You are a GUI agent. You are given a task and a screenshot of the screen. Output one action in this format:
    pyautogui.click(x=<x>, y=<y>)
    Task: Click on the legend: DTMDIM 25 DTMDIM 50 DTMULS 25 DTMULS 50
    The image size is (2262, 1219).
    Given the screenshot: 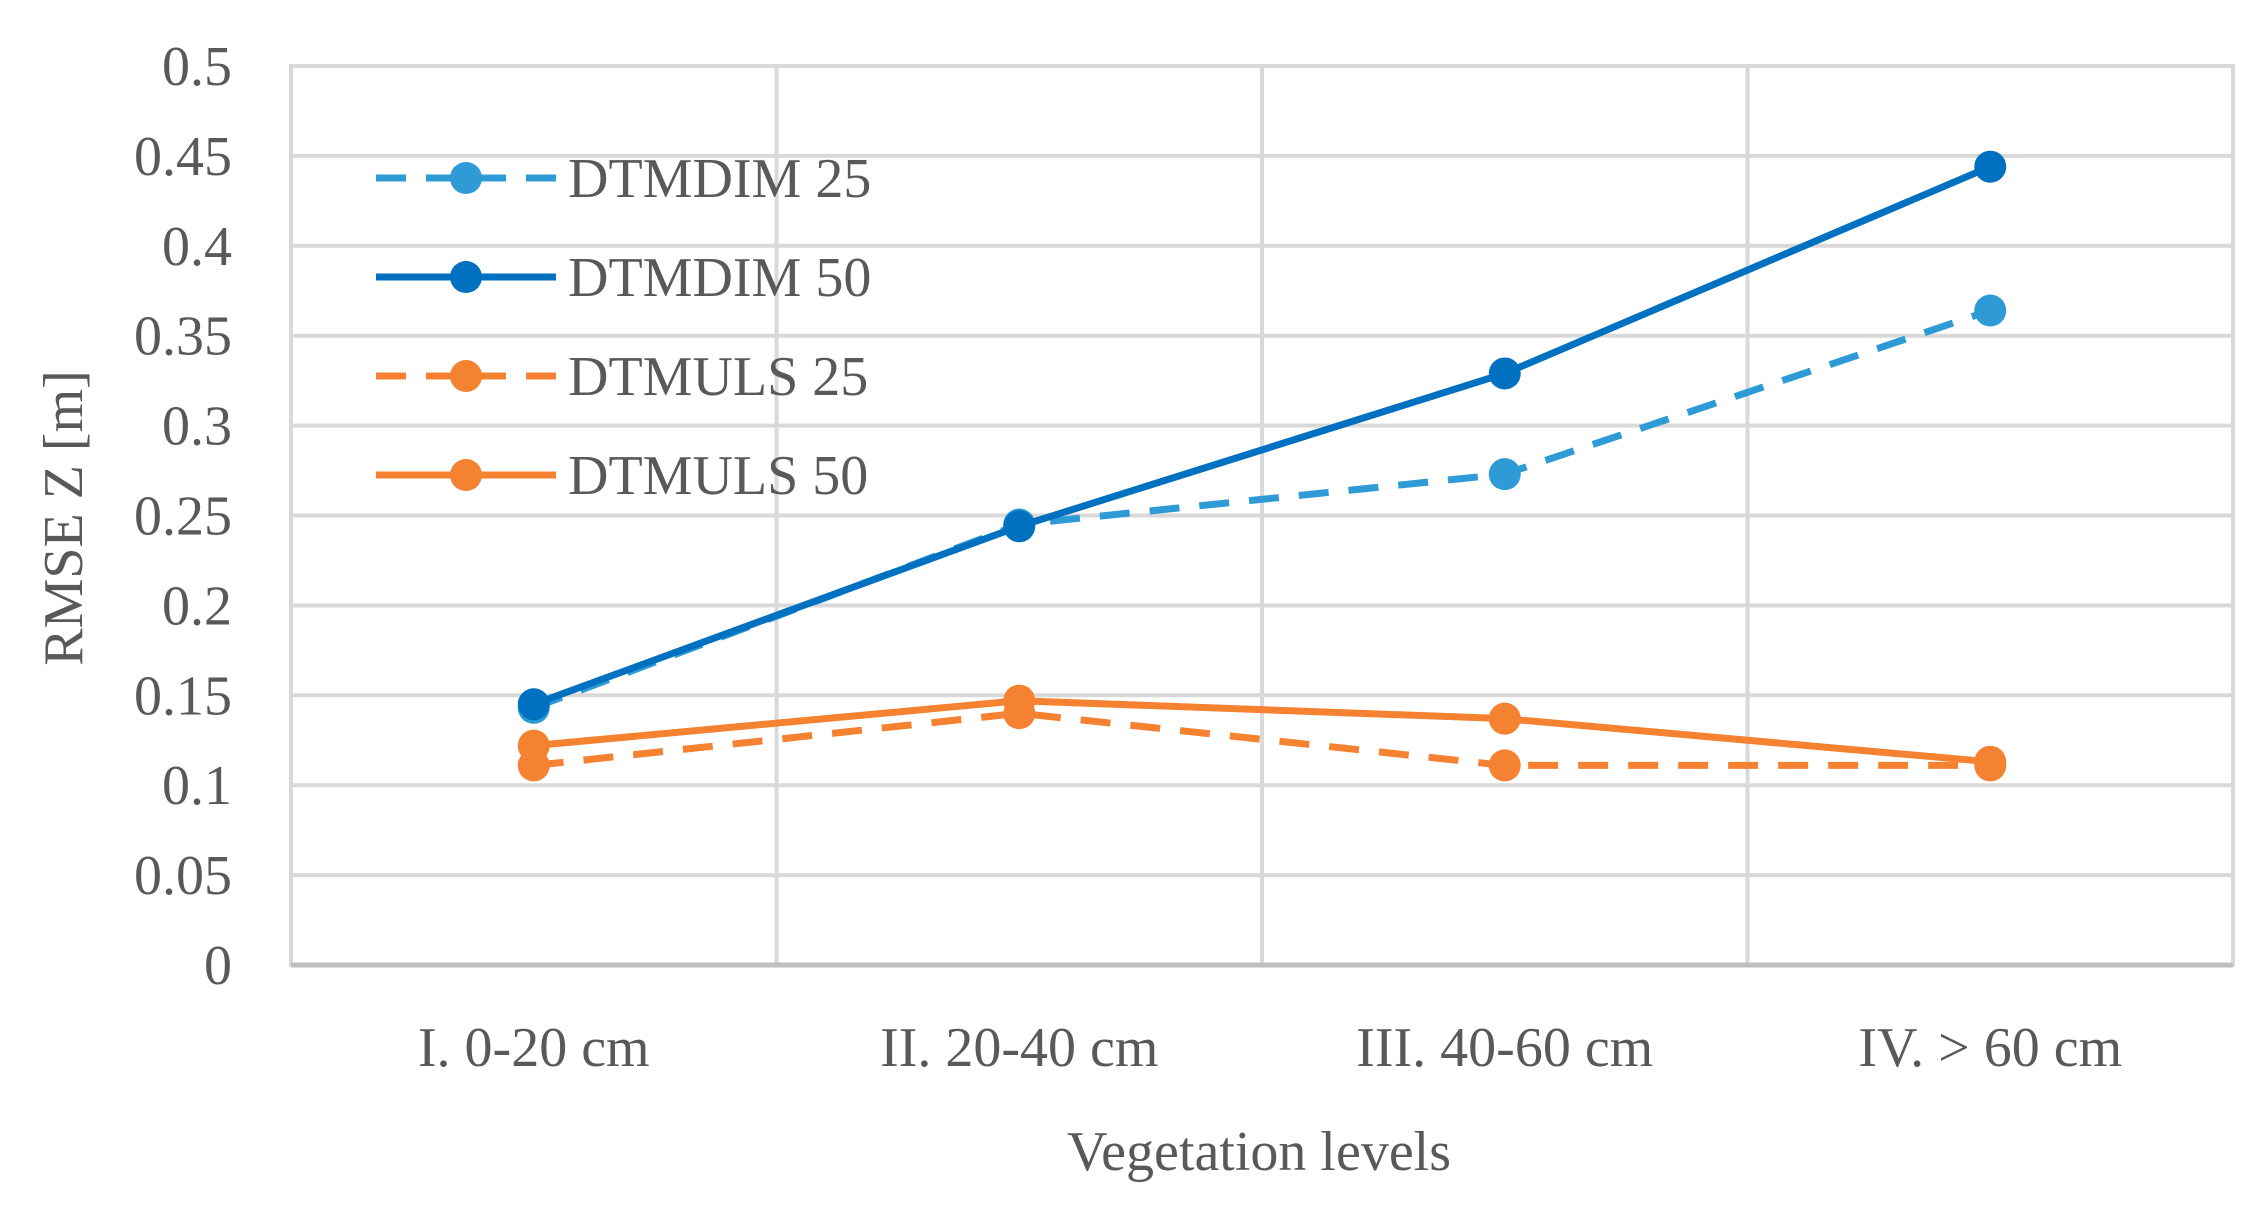 What is the action you would take?
    pyautogui.click(x=623, y=327)
    